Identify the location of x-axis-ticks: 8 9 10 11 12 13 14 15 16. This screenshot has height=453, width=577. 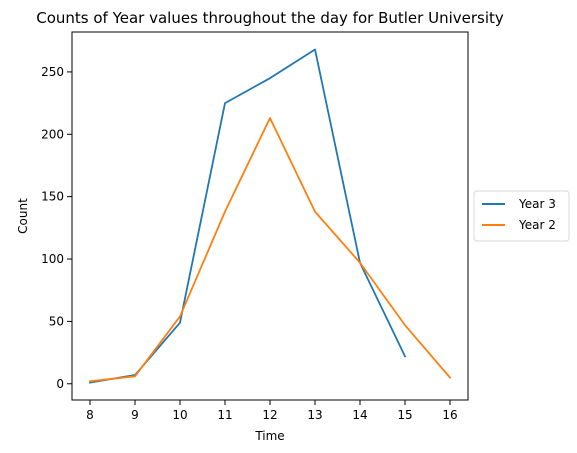
(272, 411).